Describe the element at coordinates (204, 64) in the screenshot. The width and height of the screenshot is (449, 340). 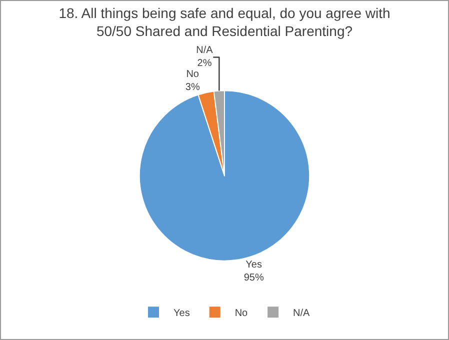
I see `data-label: 2%` at that location.